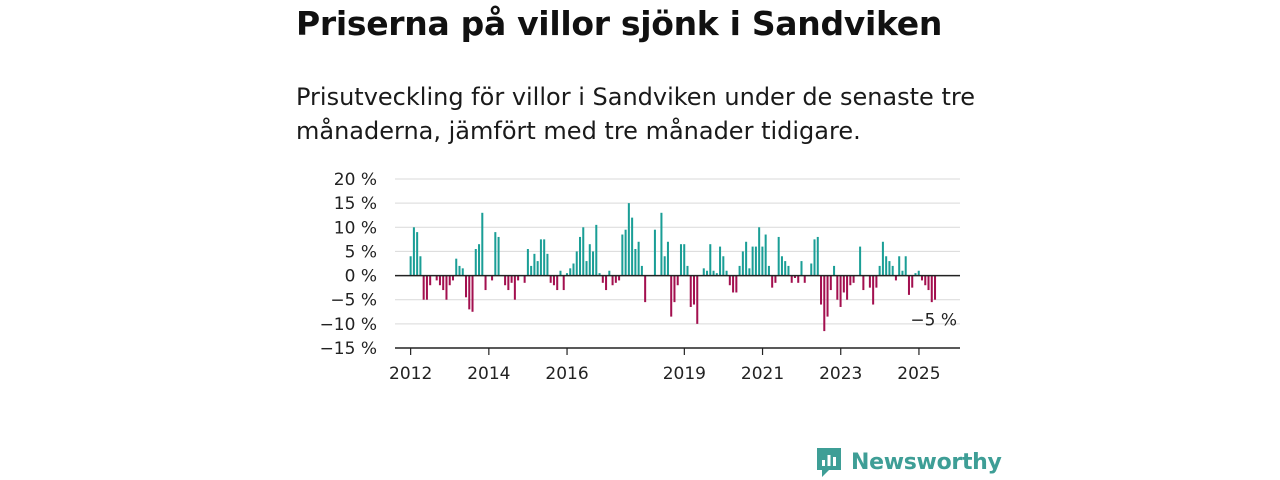 The image size is (1280, 480). What do you see at coordinates (619, 23) in the screenshot?
I see `chart-title: Priserna på villor sjönk i Sandviken` at bounding box center [619, 23].